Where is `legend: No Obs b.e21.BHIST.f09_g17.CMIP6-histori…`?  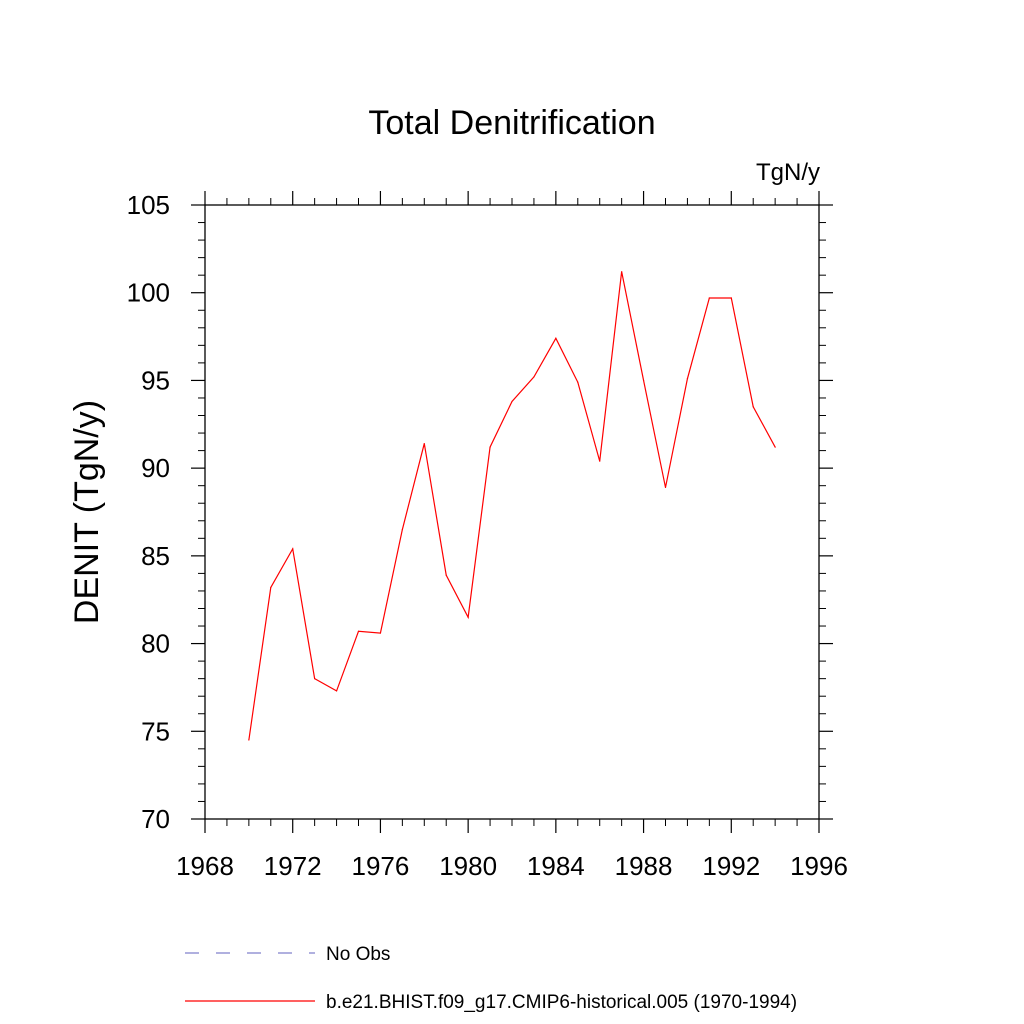 legend: No Obs b.e21.BHIST.f09_g17.CMIP6-histori… is located at coordinates (491, 978).